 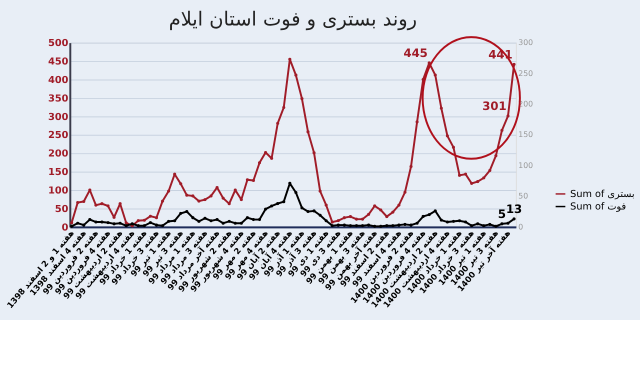 I want to click on y-tick-label: 250, so click(x=58, y=136).